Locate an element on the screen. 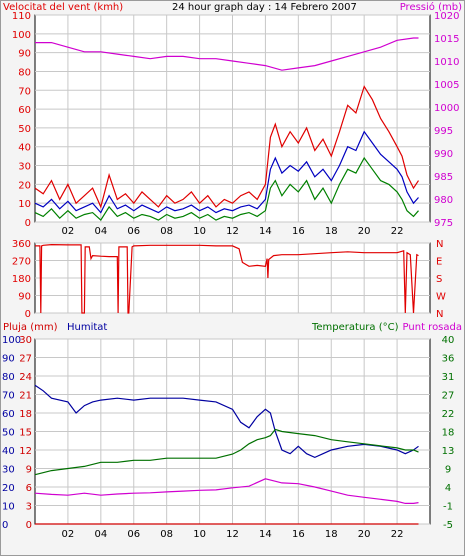 This screenshot has width=465, height=556. temperature-y-tick-label: 18 is located at coordinates (448, 433).